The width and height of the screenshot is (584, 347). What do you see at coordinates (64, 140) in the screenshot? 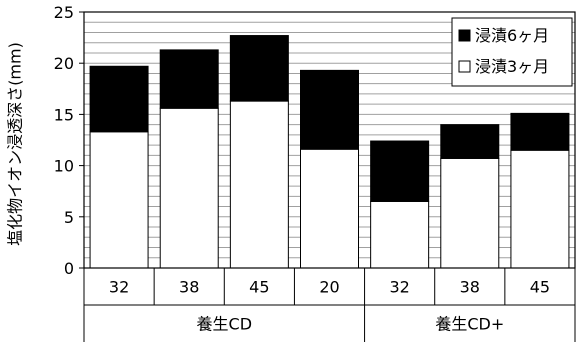
I see `y-tick-labels: 0 5 10 15 20 25` at bounding box center [64, 140].